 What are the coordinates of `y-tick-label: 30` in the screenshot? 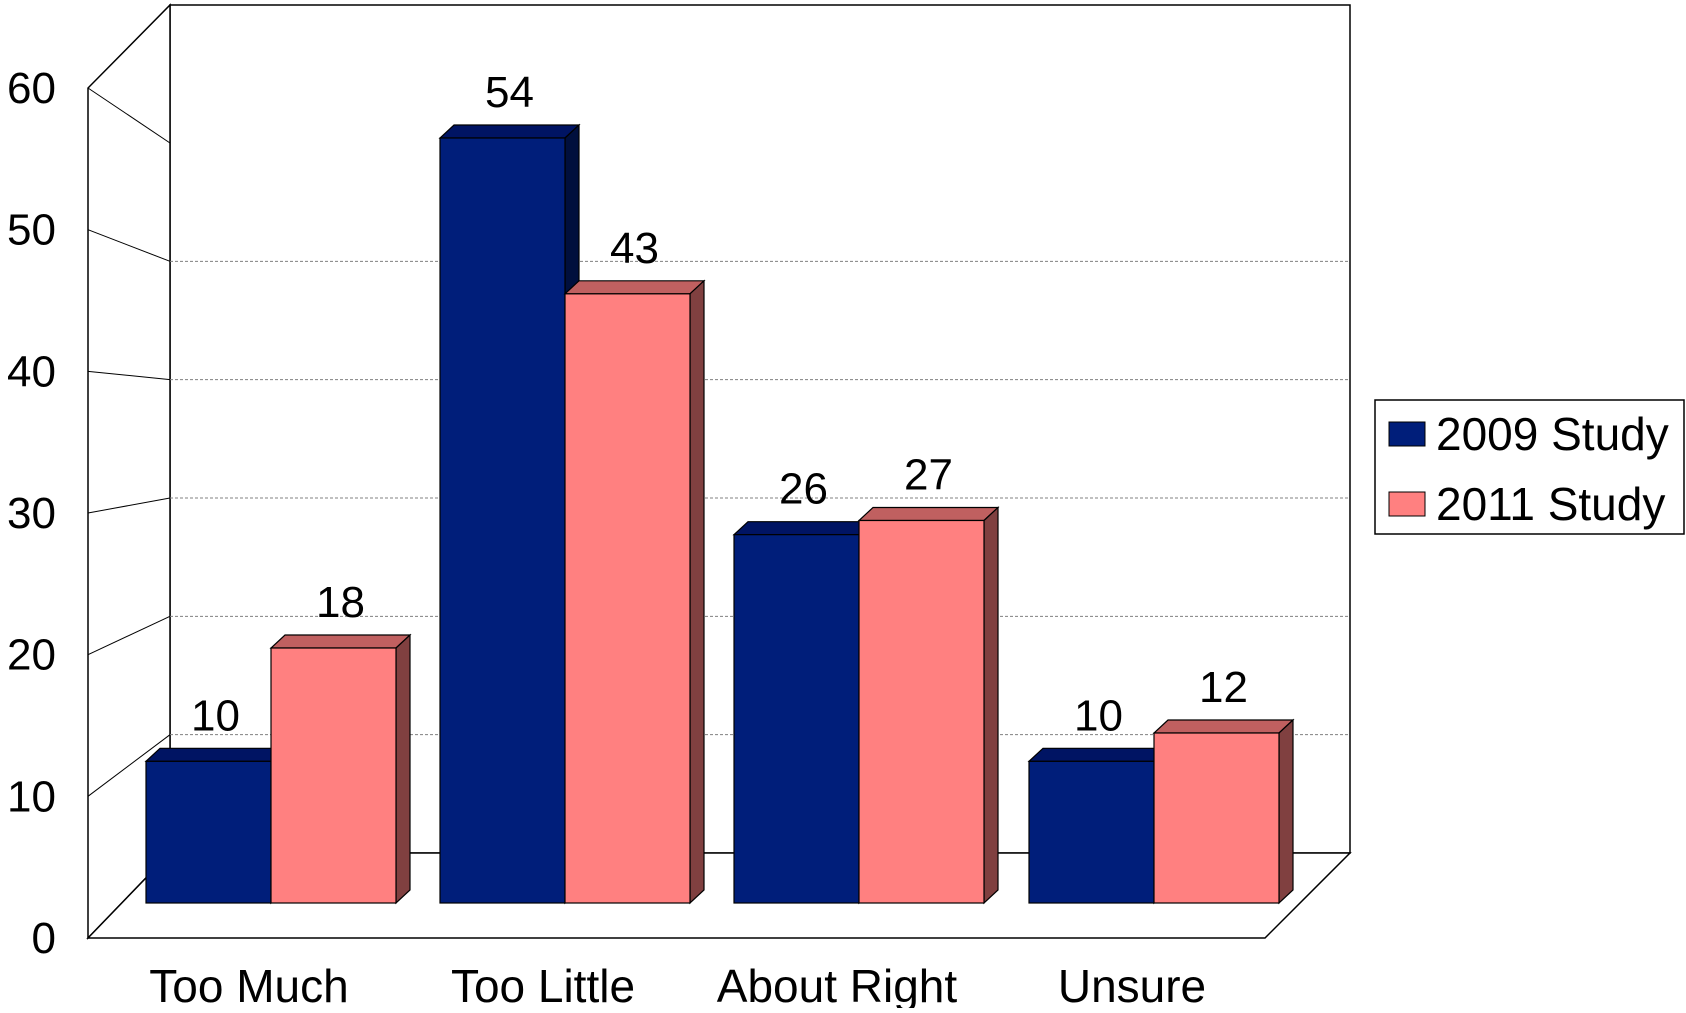 It's located at (31, 513).